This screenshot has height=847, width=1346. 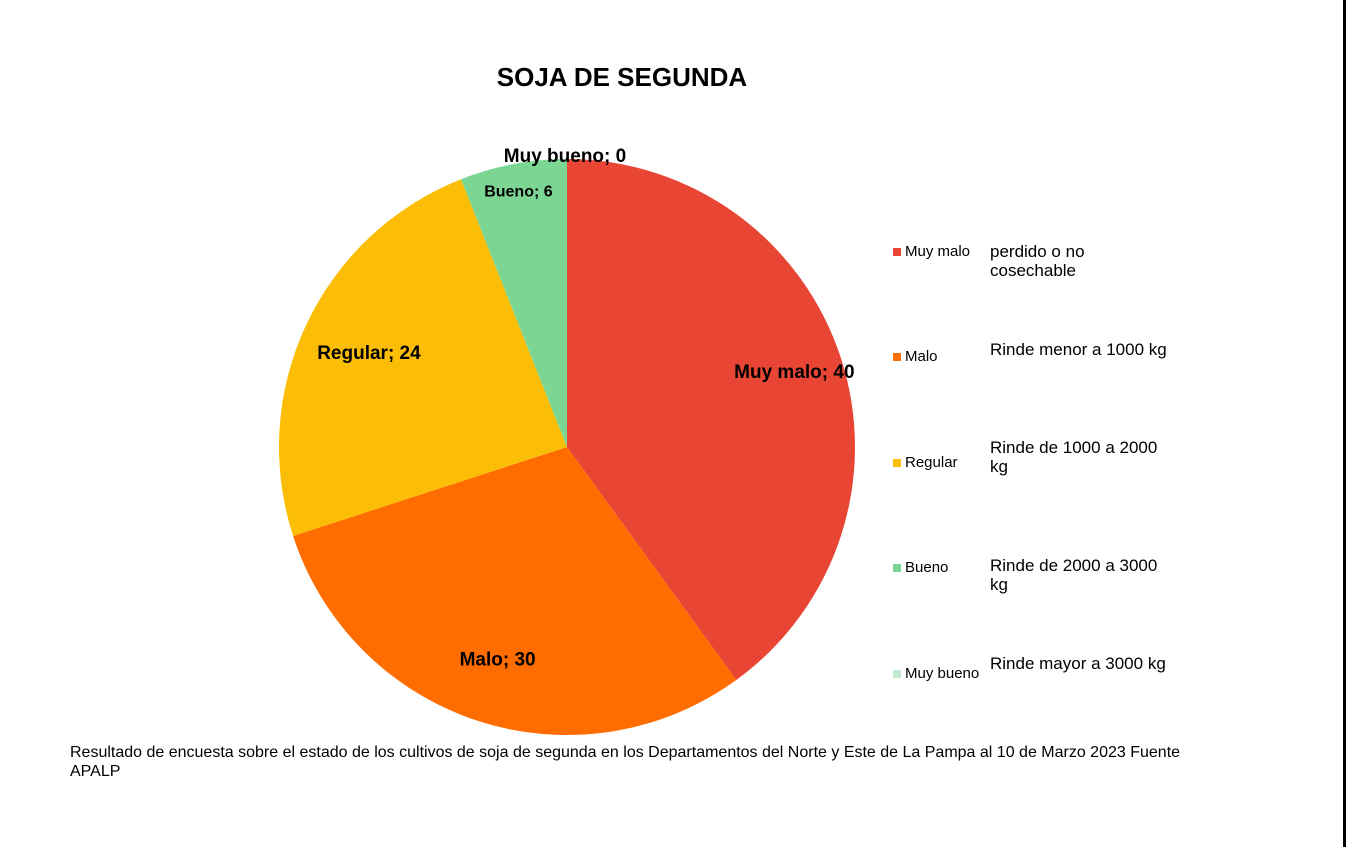 I want to click on legend-label-bueno: Bueno, so click(x=927, y=567).